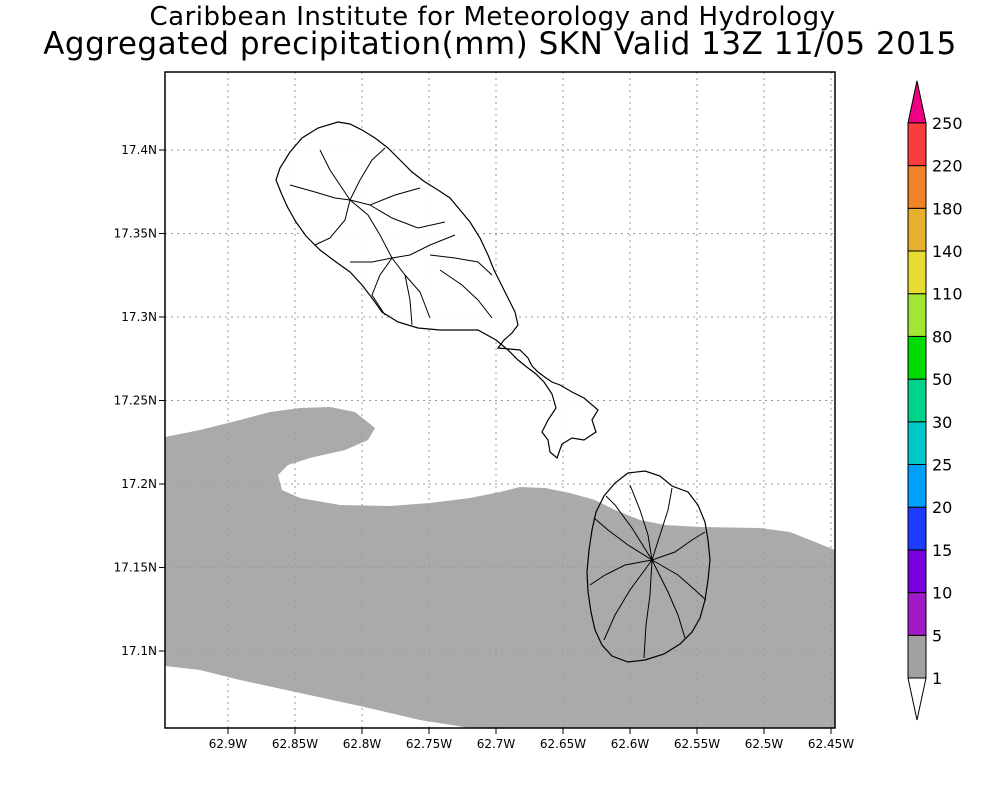 The height and width of the screenshot is (800, 1000). What do you see at coordinates (362, 744) in the screenshot?
I see `lon-tick-label: 62.8W` at bounding box center [362, 744].